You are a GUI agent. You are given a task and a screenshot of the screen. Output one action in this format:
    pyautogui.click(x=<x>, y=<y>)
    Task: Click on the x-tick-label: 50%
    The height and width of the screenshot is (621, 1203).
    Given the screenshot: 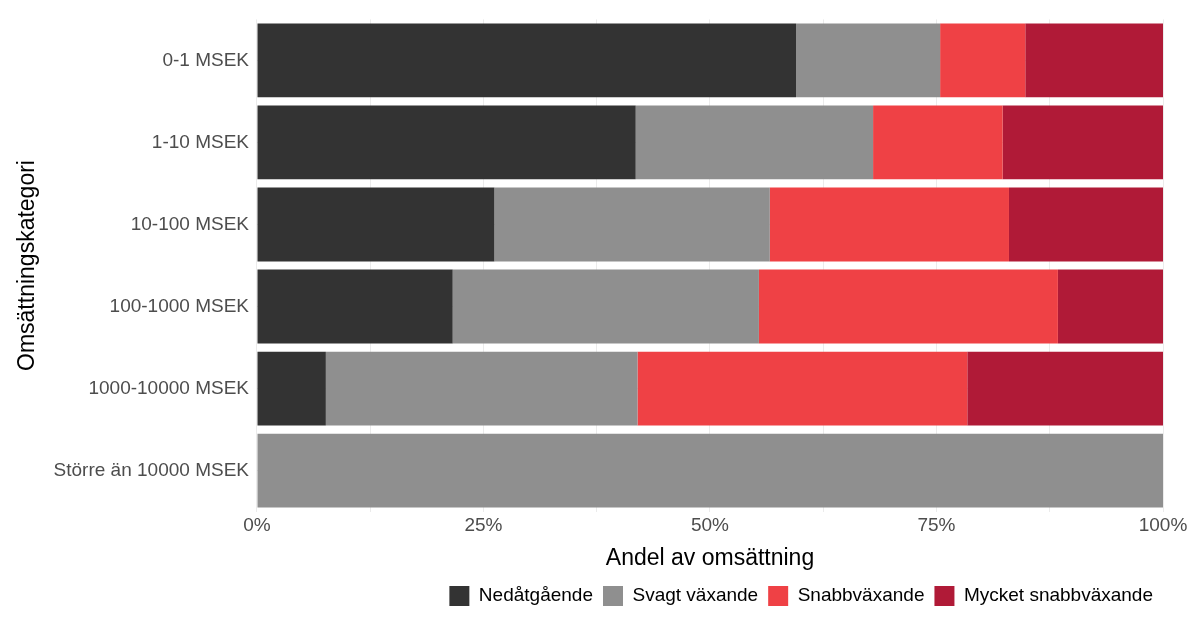 What is the action you would take?
    pyautogui.click(x=710, y=525)
    